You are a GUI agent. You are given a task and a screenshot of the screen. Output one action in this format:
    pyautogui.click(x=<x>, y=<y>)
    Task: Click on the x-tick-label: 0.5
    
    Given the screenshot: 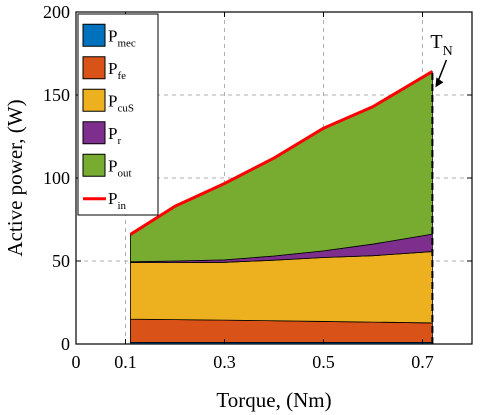 What is the action you would take?
    pyautogui.click(x=323, y=362)
    